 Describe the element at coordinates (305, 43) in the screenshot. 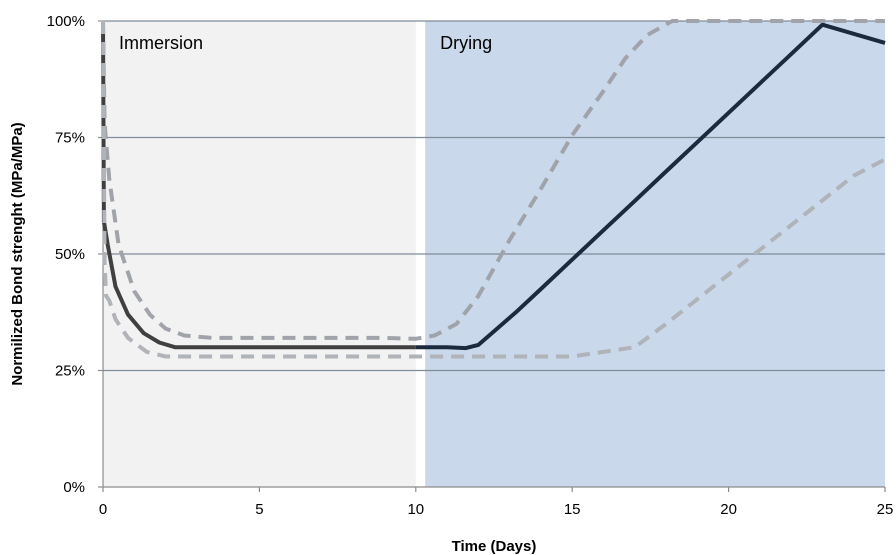

I see `region-labels: Immersion Drying` at that location.